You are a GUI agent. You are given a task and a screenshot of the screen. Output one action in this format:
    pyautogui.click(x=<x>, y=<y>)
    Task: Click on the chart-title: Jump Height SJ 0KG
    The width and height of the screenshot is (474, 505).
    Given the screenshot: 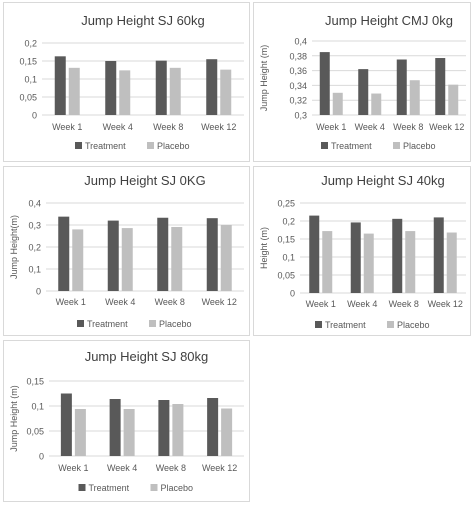 What is the action you would take?
    pyautogui.click(x=144, y=180)
    